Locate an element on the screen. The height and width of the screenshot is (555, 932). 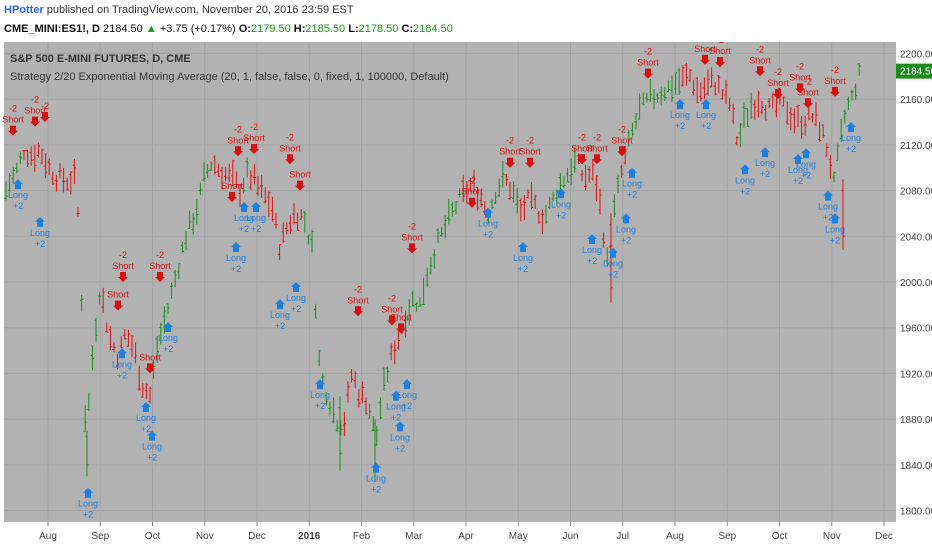
time-axis is located at coordinates (466, 536).